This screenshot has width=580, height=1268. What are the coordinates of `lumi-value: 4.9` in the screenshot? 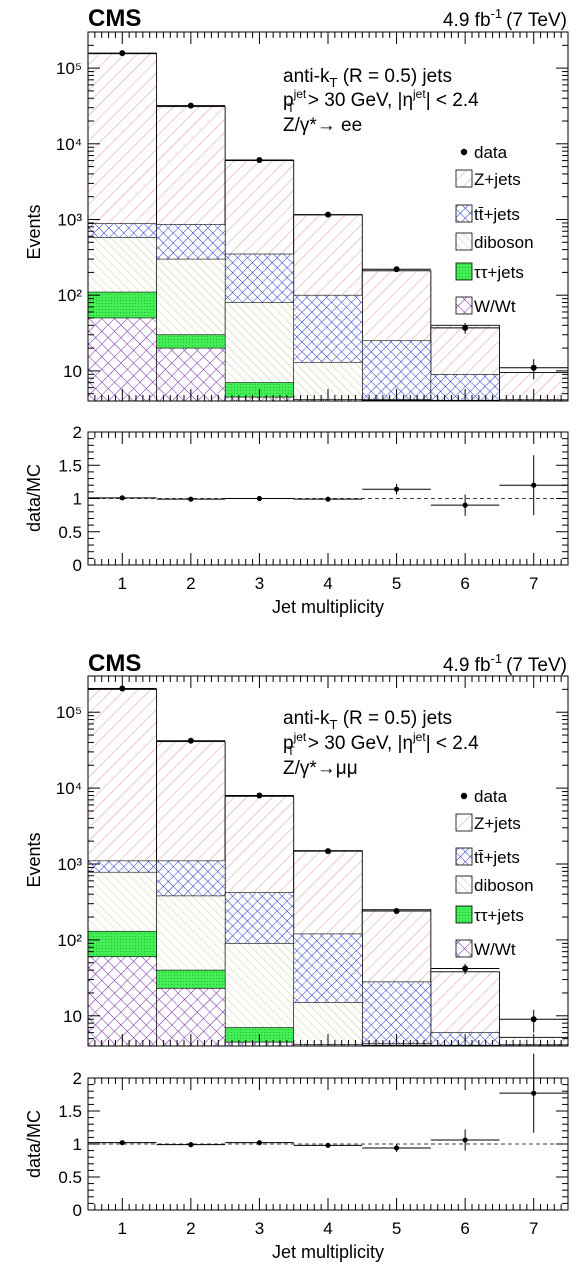 It's located at (456, 20).